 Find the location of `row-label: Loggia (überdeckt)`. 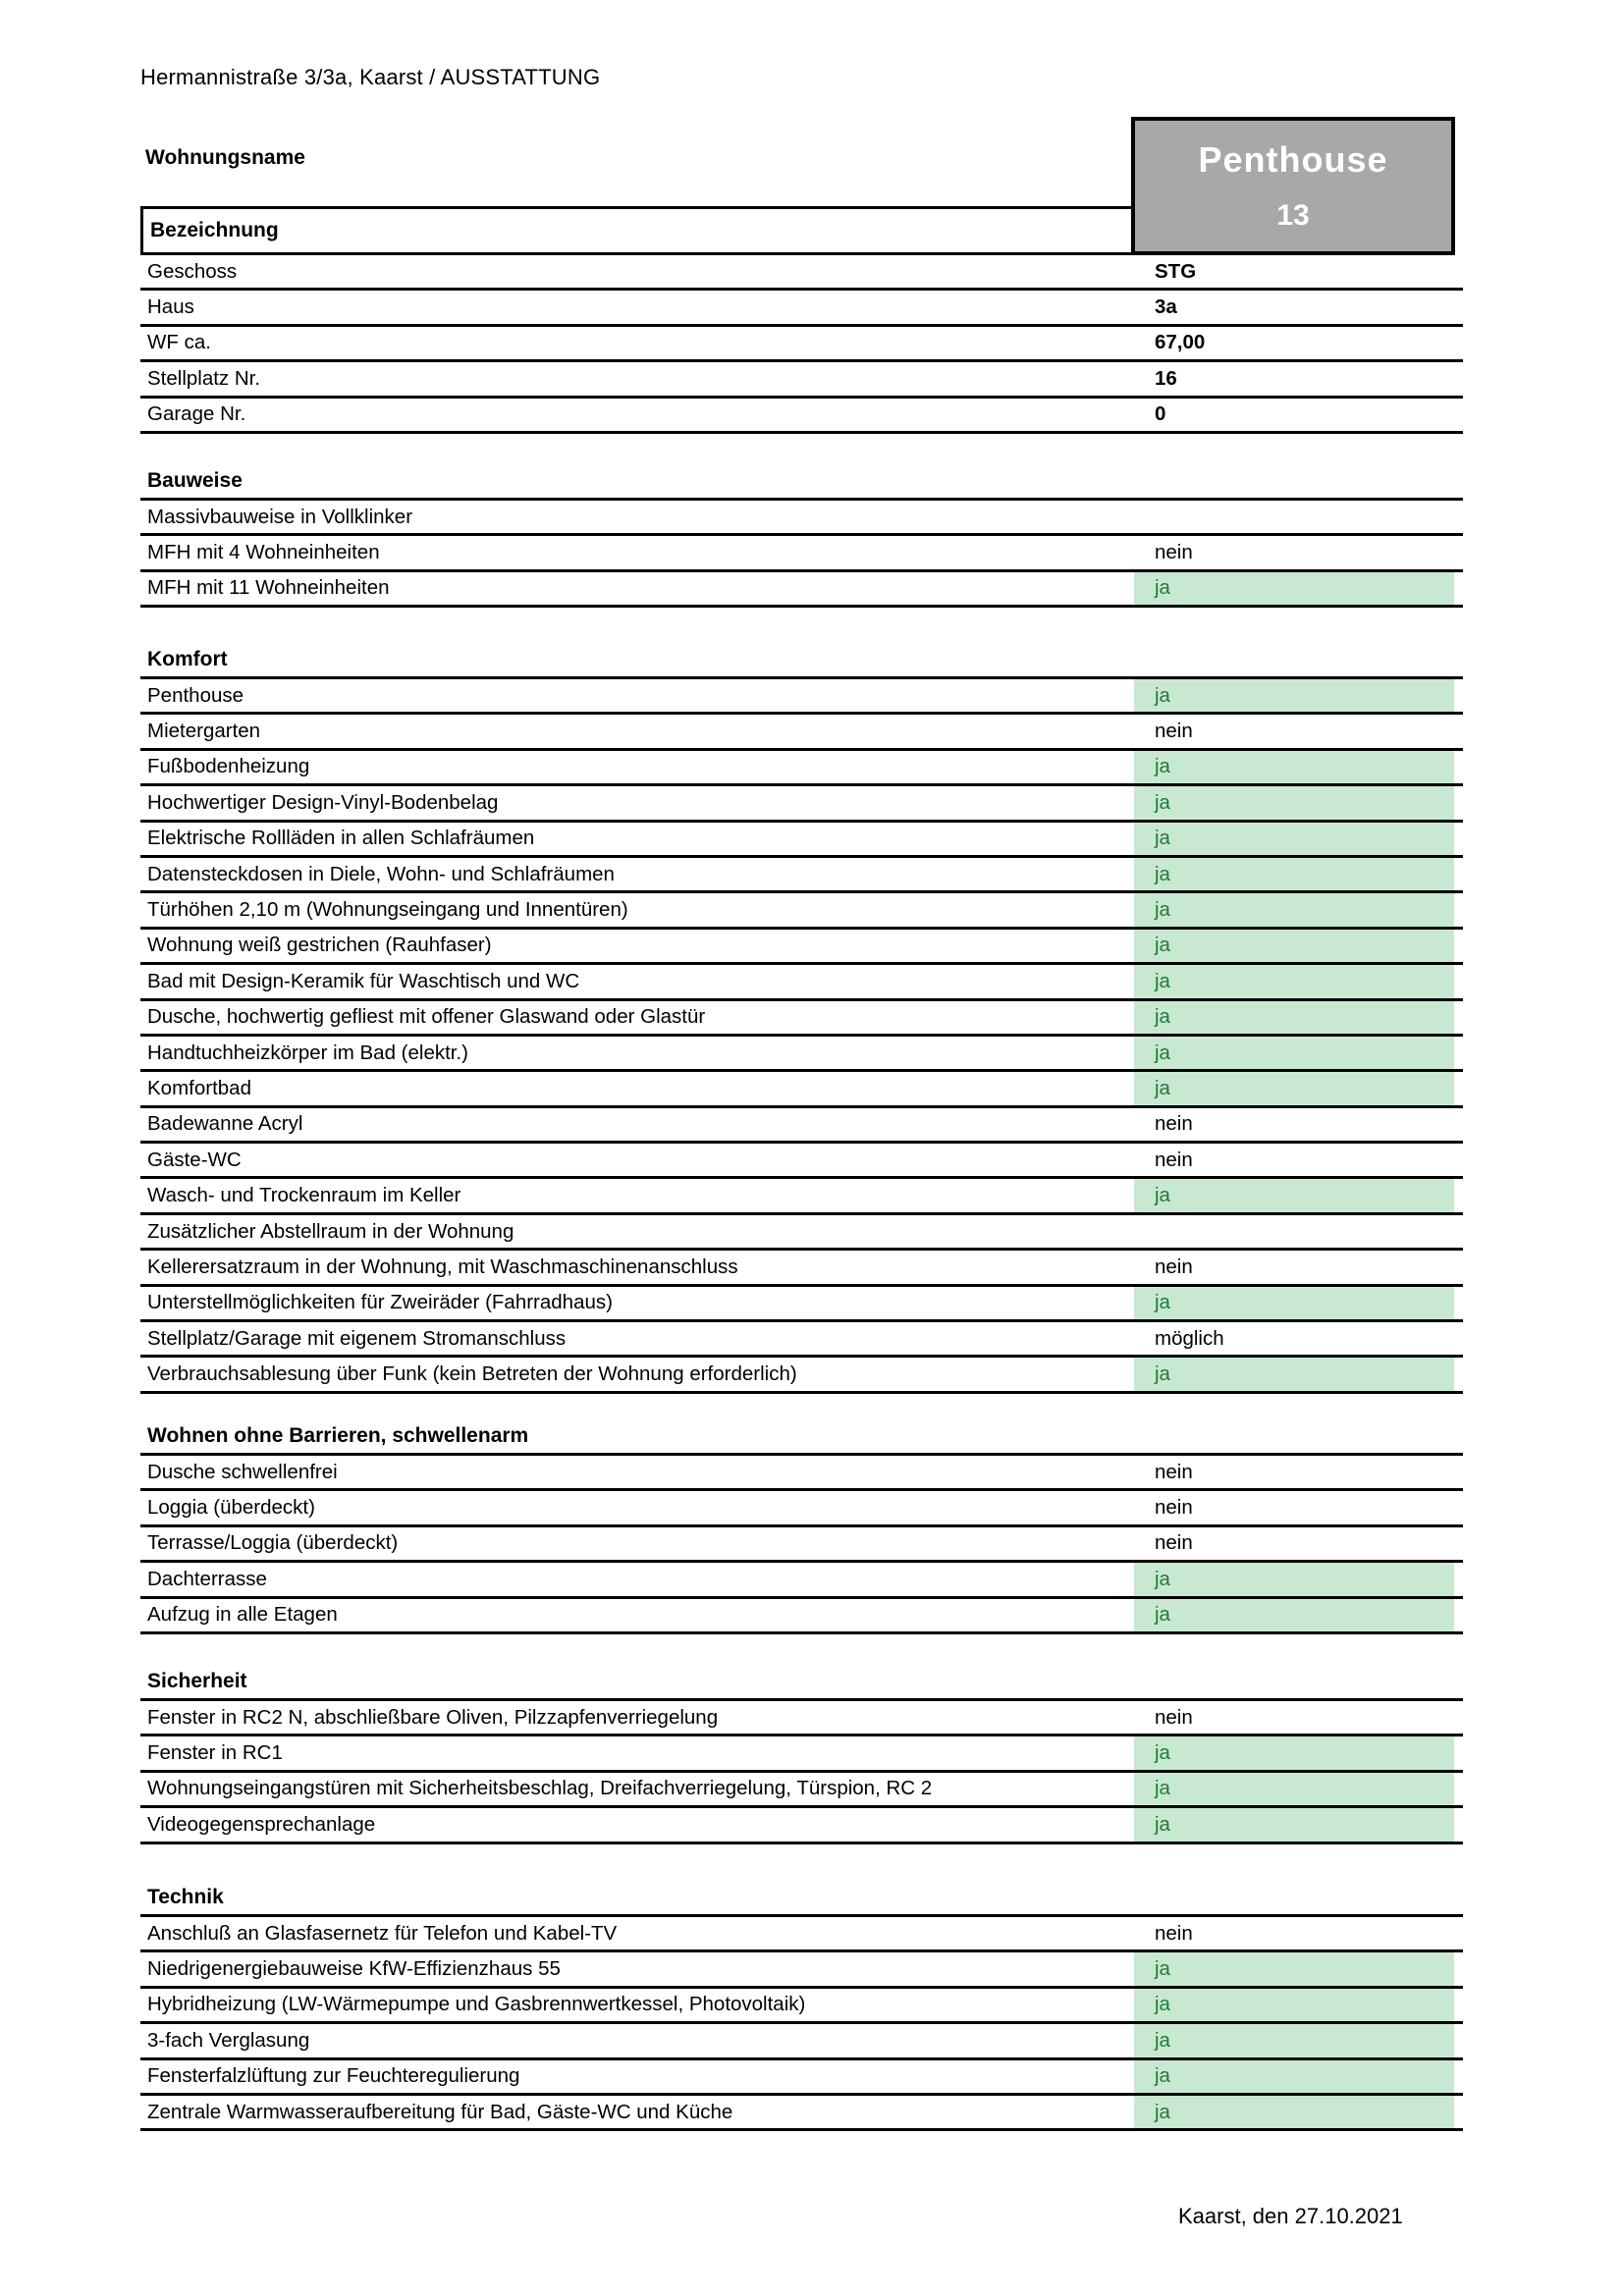

row-label: Loggia (überdeckt) is located at coordinates (231, 1508).